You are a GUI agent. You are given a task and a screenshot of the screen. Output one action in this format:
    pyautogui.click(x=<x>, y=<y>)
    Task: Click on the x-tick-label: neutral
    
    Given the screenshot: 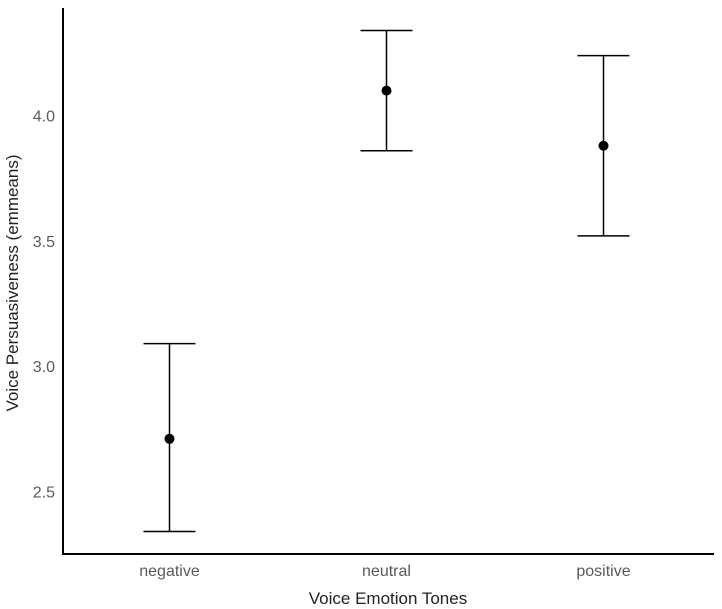 What is the action you would take?
    pyautogui.click(x=386, y=571)
    